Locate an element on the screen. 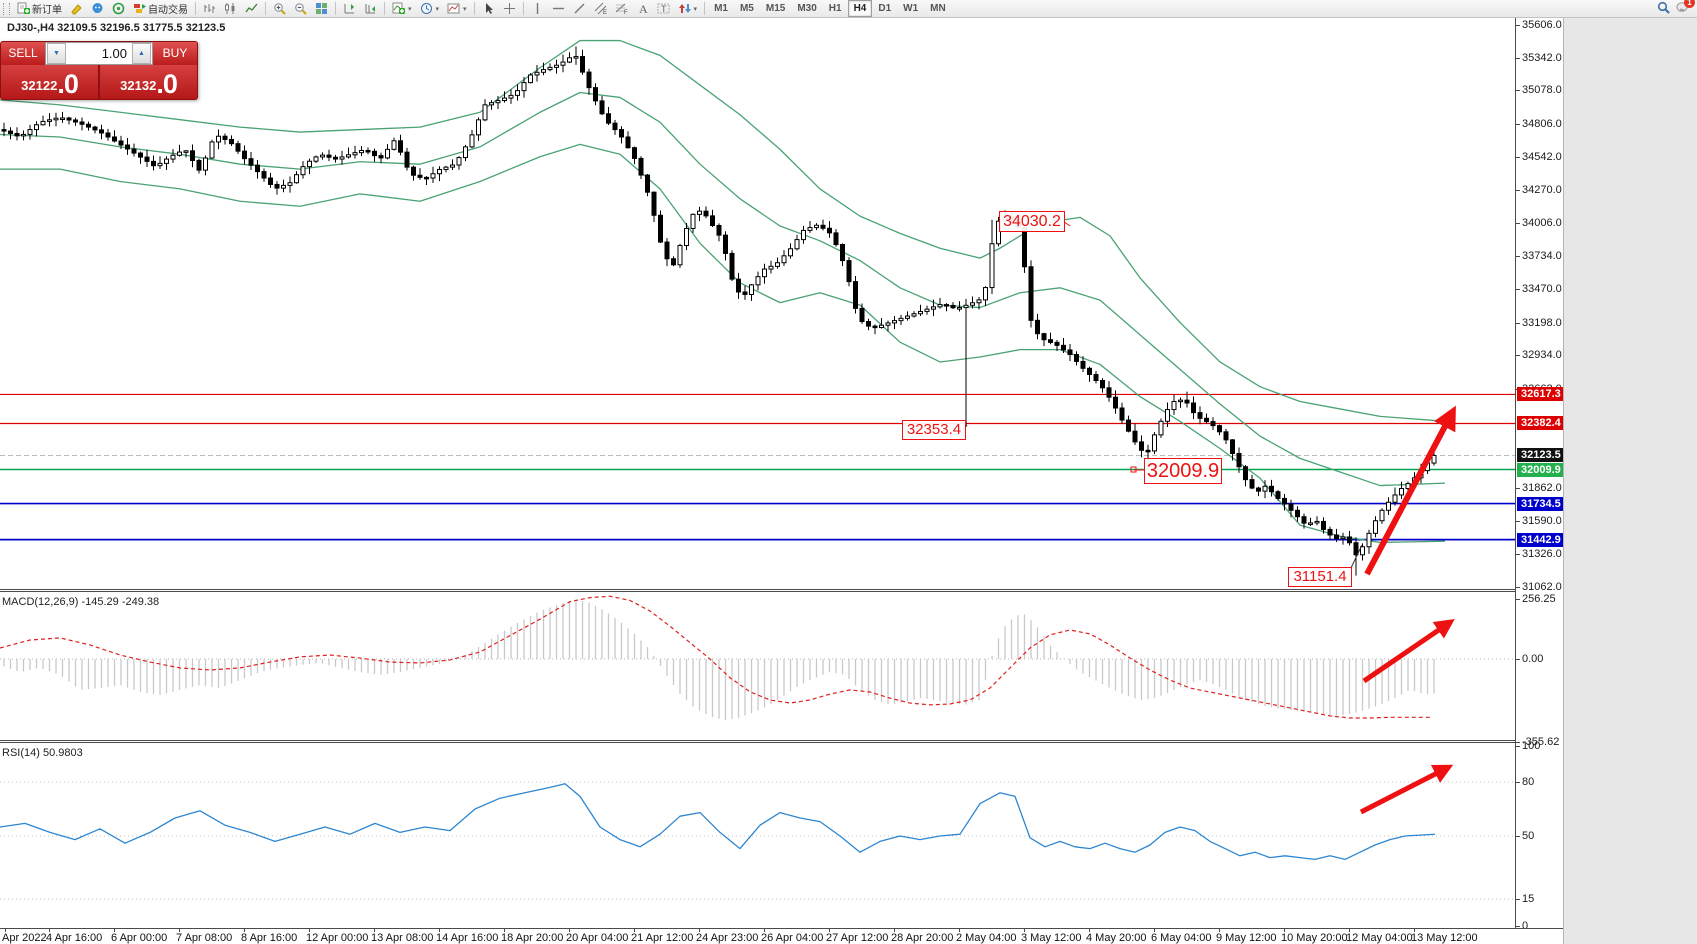 Image resolution: width=1697 pixels, height=944 pixels. timeframe-button-m15: M15 is located at coordinates (775, 8).